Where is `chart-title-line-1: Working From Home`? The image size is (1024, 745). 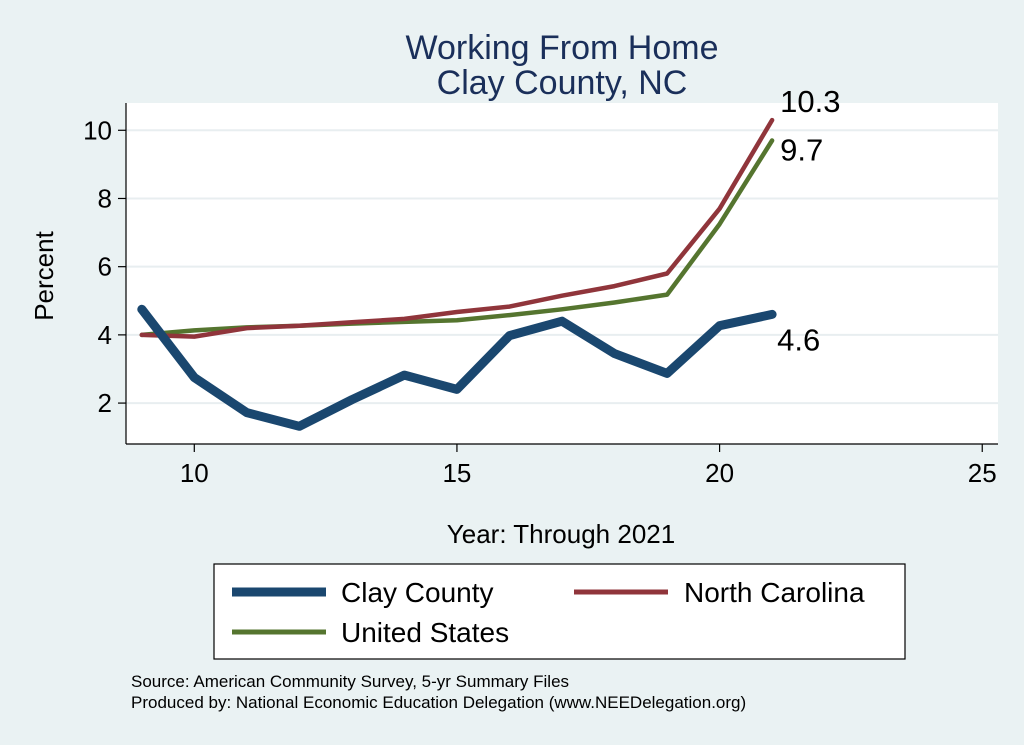 chart-title-line-1: Working From Home is located at coordinates (562, 48).